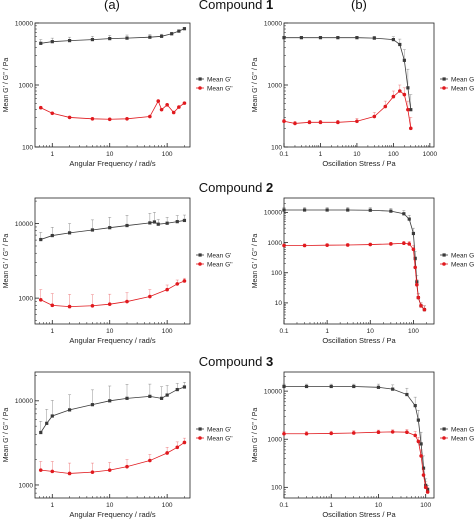 This screenshot has width=474, height=521. What do you see at coordinates (359, 163) in the screenshot?
I see `x-axis-label: Oscillation Stress / Pa` at bounding box center [359, 163].